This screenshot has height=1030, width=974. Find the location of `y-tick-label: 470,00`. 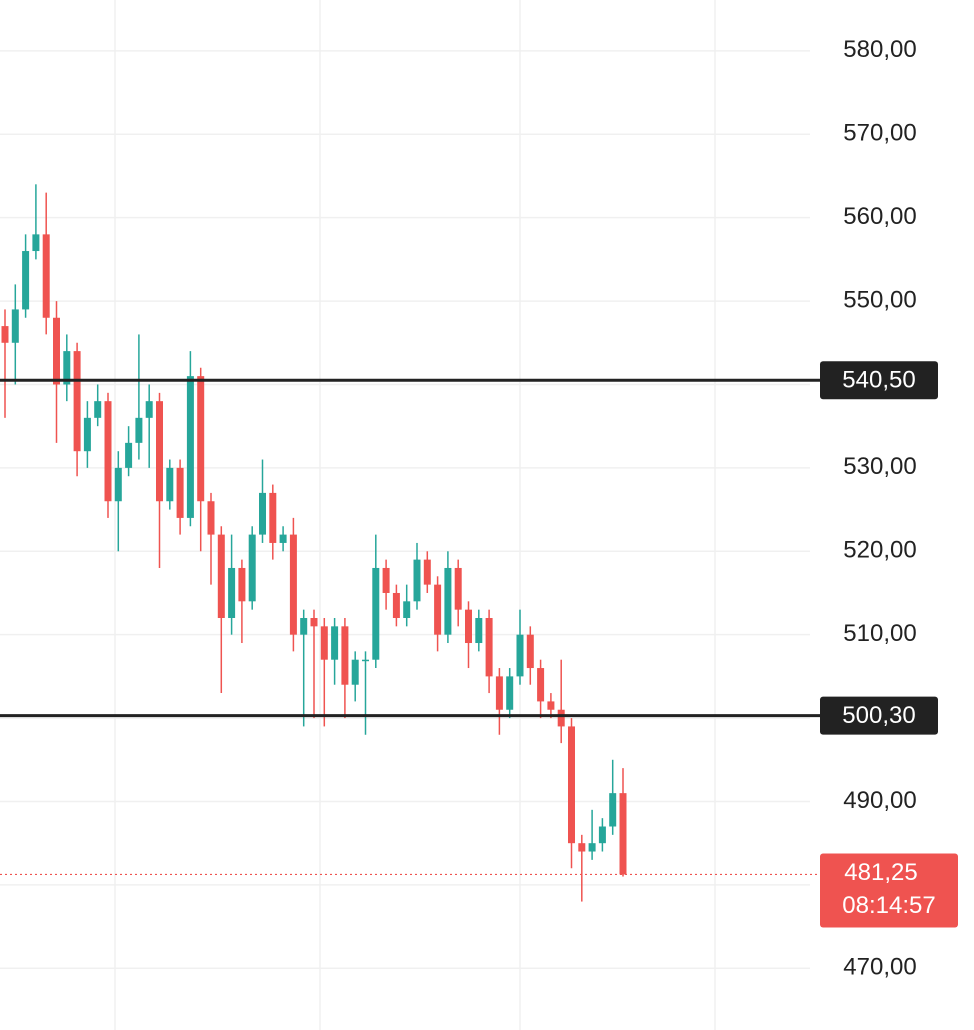

y-tick-label: 470,00 is located at coordinates (879, 967).